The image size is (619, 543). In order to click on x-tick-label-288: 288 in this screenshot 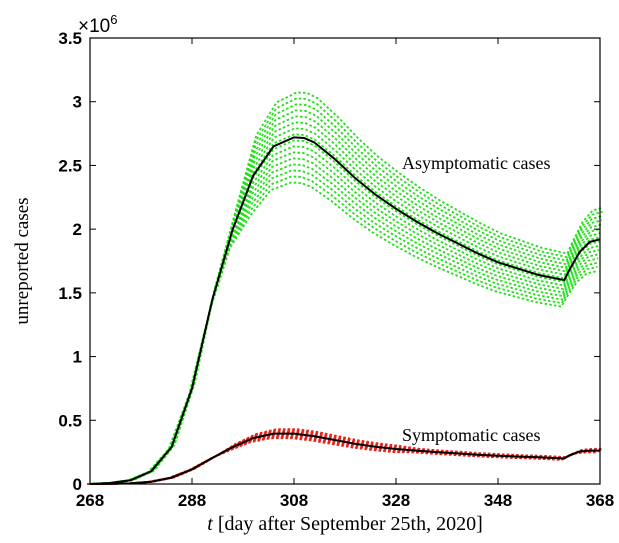, I will do `click(192, 500)`.